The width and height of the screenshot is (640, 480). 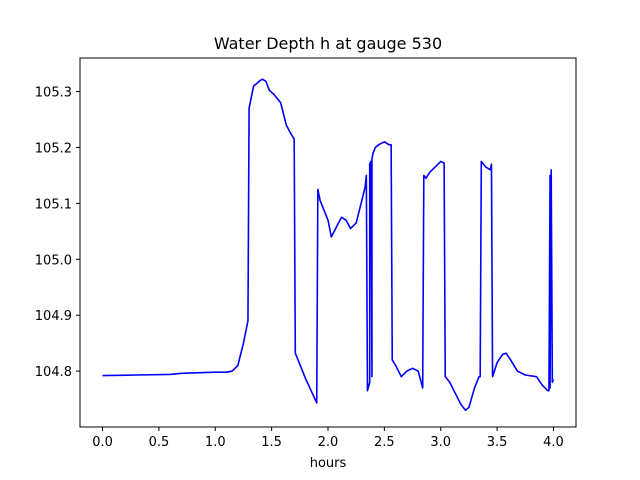 What do you see at coordinates (159, 442) in the screenshot?
I see `x-tick-label: 0.5` at bounding box center [159, 442].